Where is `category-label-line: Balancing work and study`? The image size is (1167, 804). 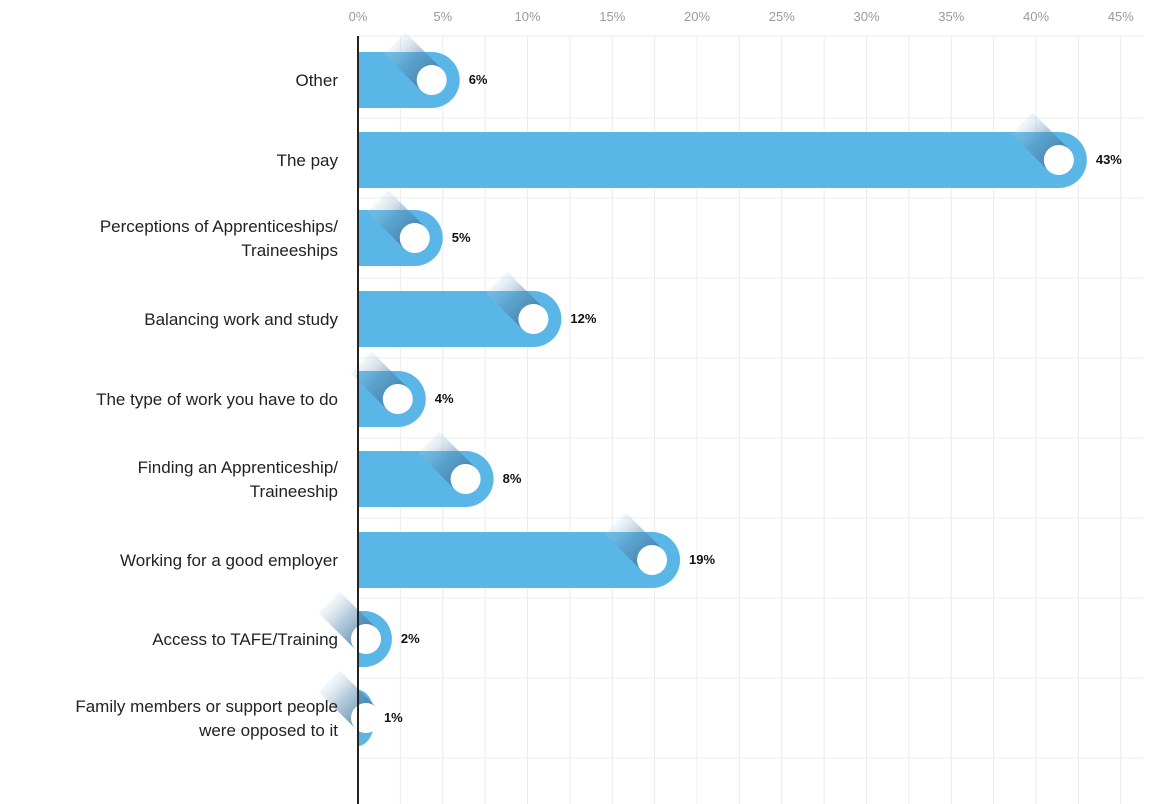 category-label-line: Balancing work and study is located at coordinates (241, 319).